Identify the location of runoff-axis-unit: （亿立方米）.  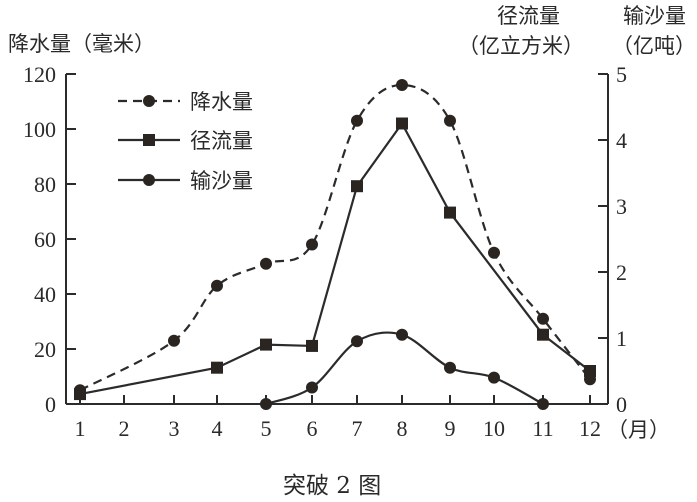
(521, 46).